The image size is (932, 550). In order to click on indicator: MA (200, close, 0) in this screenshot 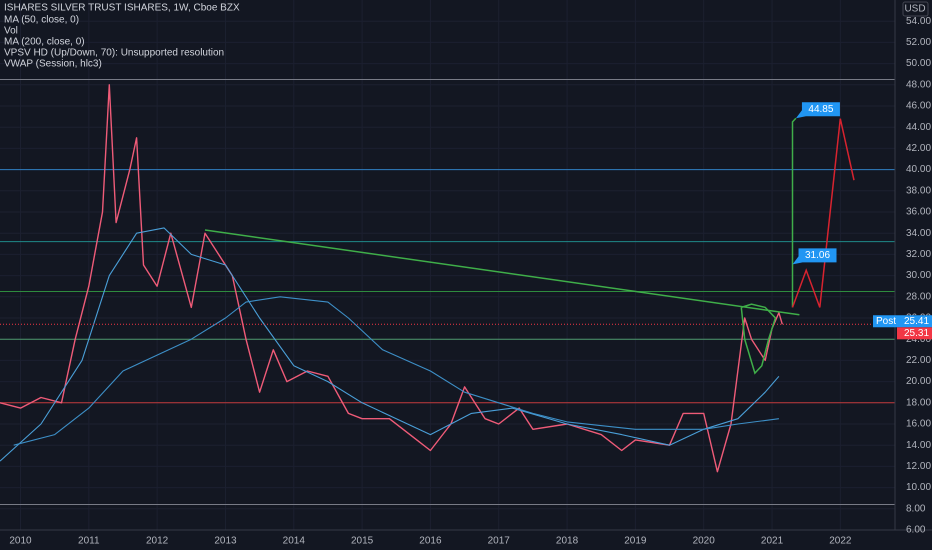, I will do `click(44, 42)`.